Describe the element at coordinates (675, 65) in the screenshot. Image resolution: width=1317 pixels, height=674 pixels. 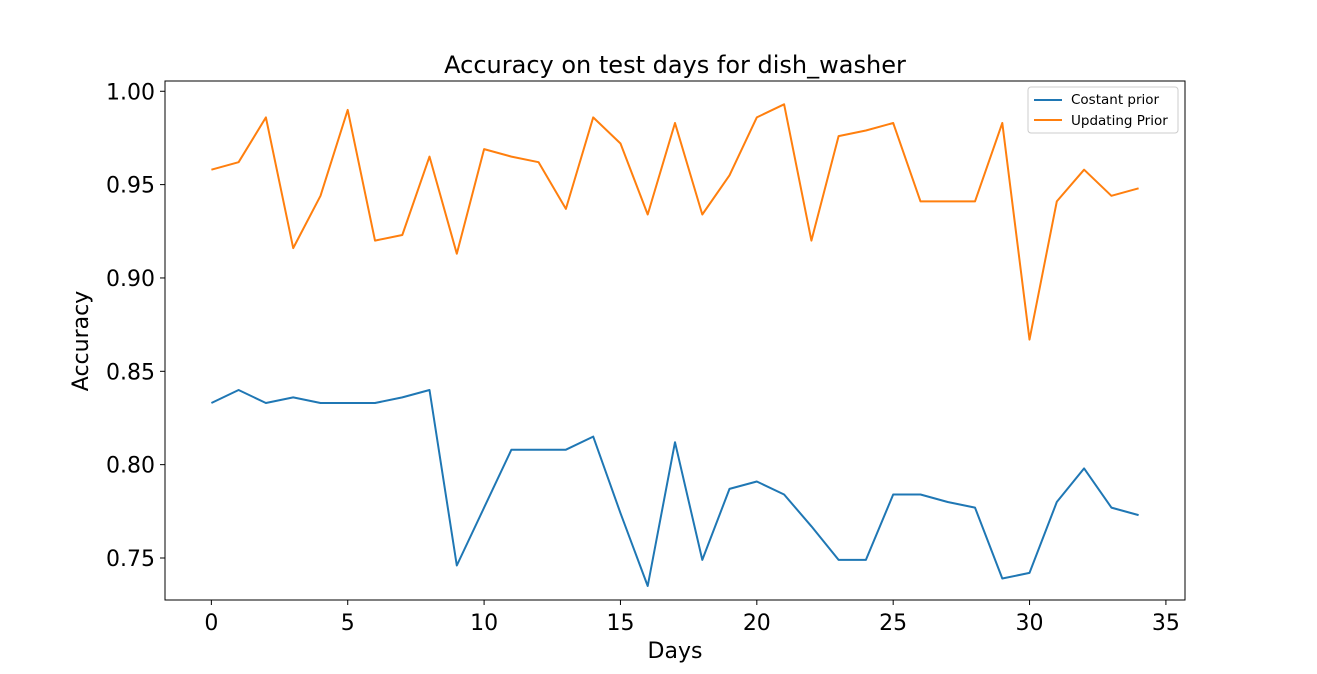
I see `chart-title: Accuracy on test days for dish_washer` at that location.